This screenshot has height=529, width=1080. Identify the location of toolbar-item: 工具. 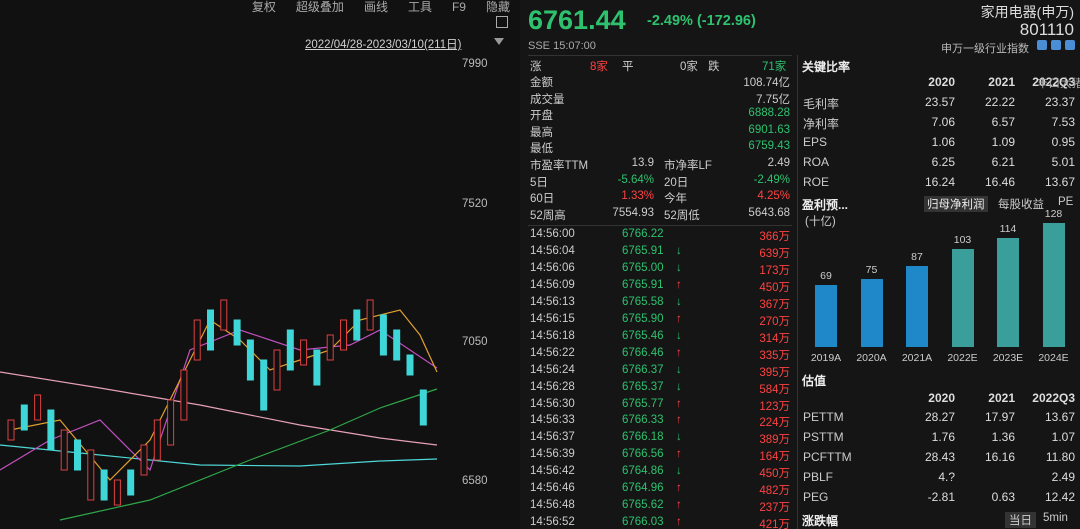
(419, 7).